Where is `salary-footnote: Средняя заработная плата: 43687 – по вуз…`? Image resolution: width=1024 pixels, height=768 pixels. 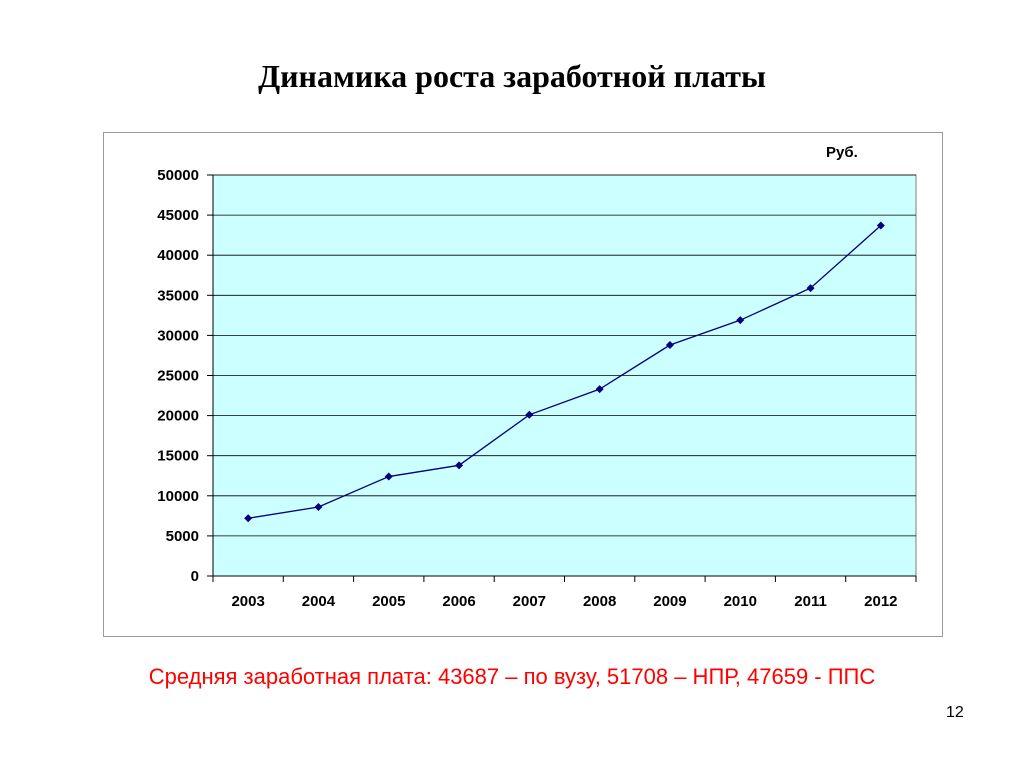 salary-footnote: Средняя заработная плата: 43687 – по вуз… is located at coordinates (512, 676).